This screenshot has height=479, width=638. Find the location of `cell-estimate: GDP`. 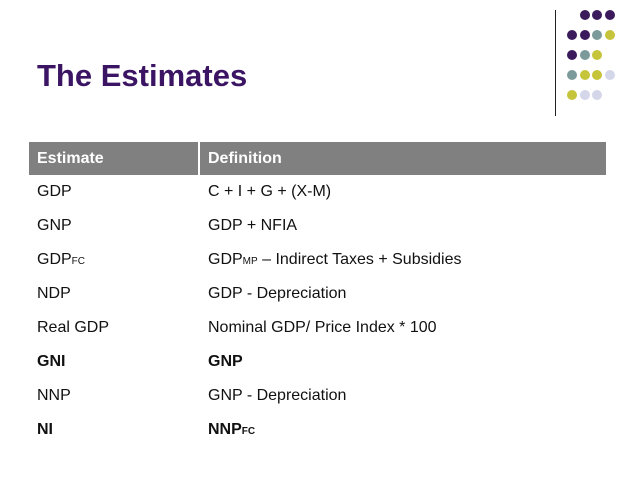

cell-estimate: GDP is located at coordinates (113, 192).